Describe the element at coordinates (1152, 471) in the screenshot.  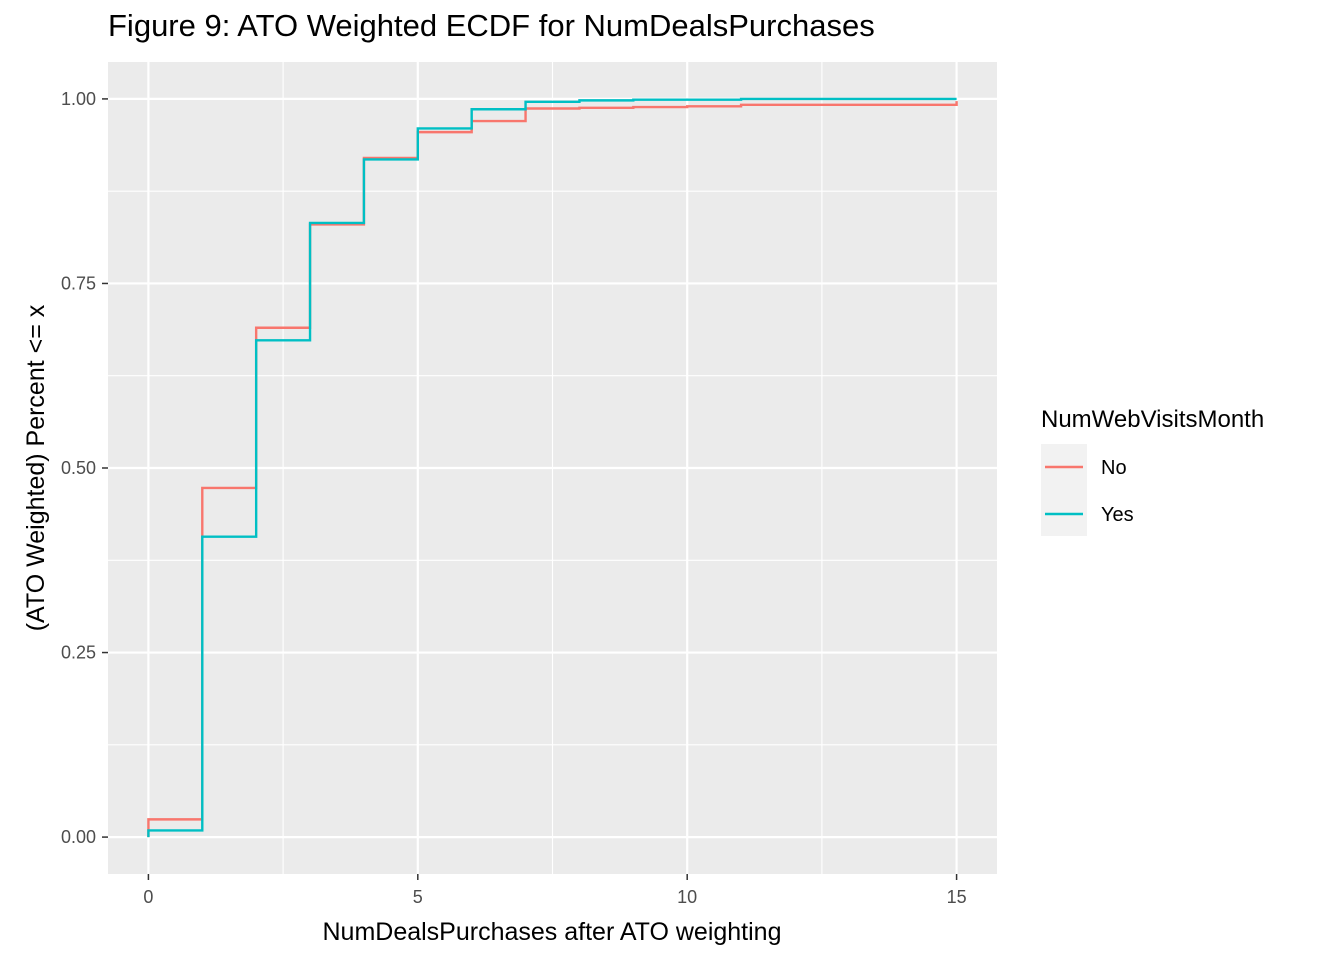
I see `legend: NumWebVisitsMonth No Yes` at that location.